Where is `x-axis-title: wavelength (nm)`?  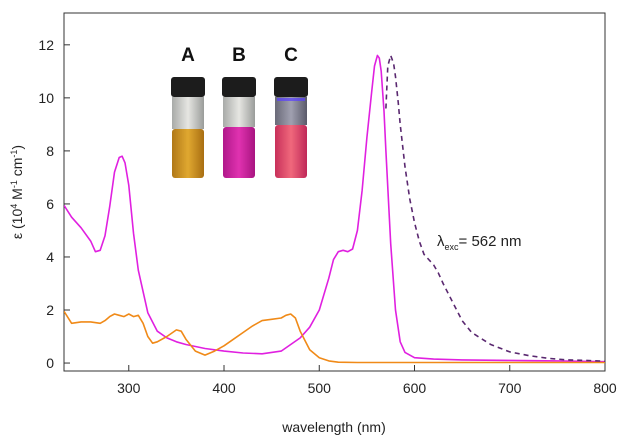 x-axis-title: wavelength (nm) is located at coordinates (333, 427).